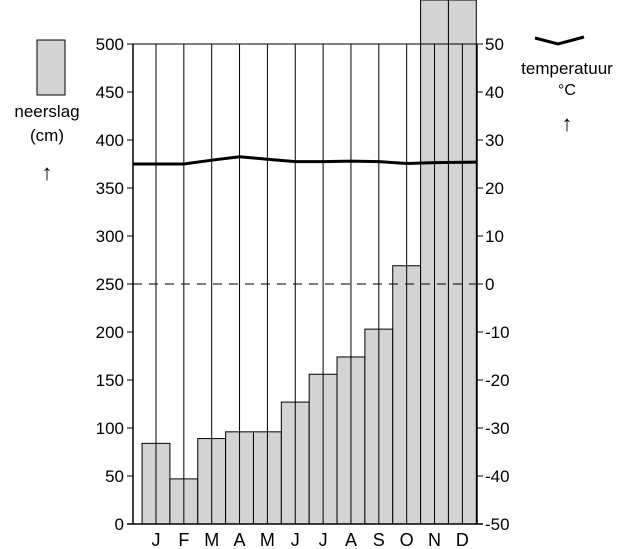 This screenshot has width=632, height=549. What do you see at coordinates (494, 188) in the screenshot?
I see `right-tick-label: 20` at bounding box center [494, 188].